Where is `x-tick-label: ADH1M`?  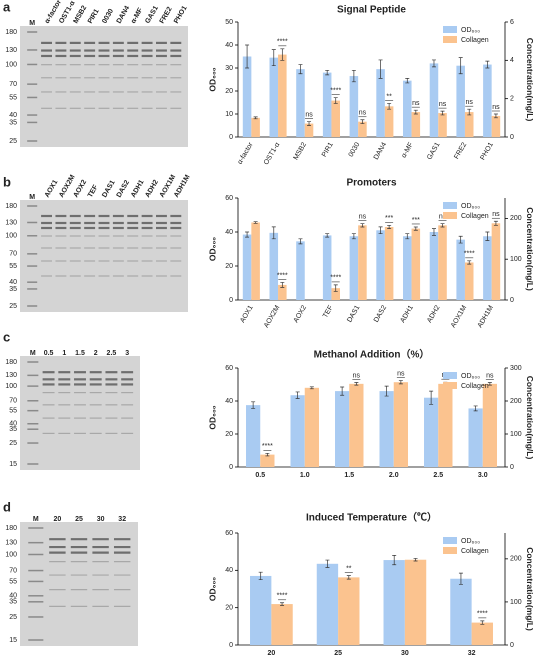
x-tick-label: ADH1M is located at coordinates (486, 316).